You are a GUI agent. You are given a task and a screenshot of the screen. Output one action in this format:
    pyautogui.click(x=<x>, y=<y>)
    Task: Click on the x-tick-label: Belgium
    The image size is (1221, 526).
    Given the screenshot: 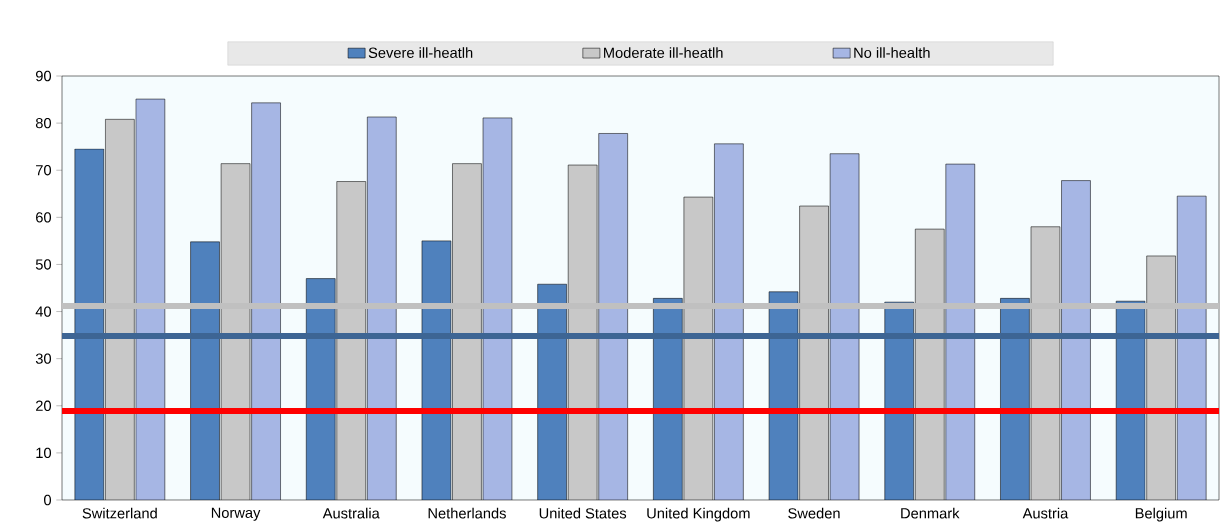 What is the action you would take?
    pyautogui.click(x=1161, y=514)
    